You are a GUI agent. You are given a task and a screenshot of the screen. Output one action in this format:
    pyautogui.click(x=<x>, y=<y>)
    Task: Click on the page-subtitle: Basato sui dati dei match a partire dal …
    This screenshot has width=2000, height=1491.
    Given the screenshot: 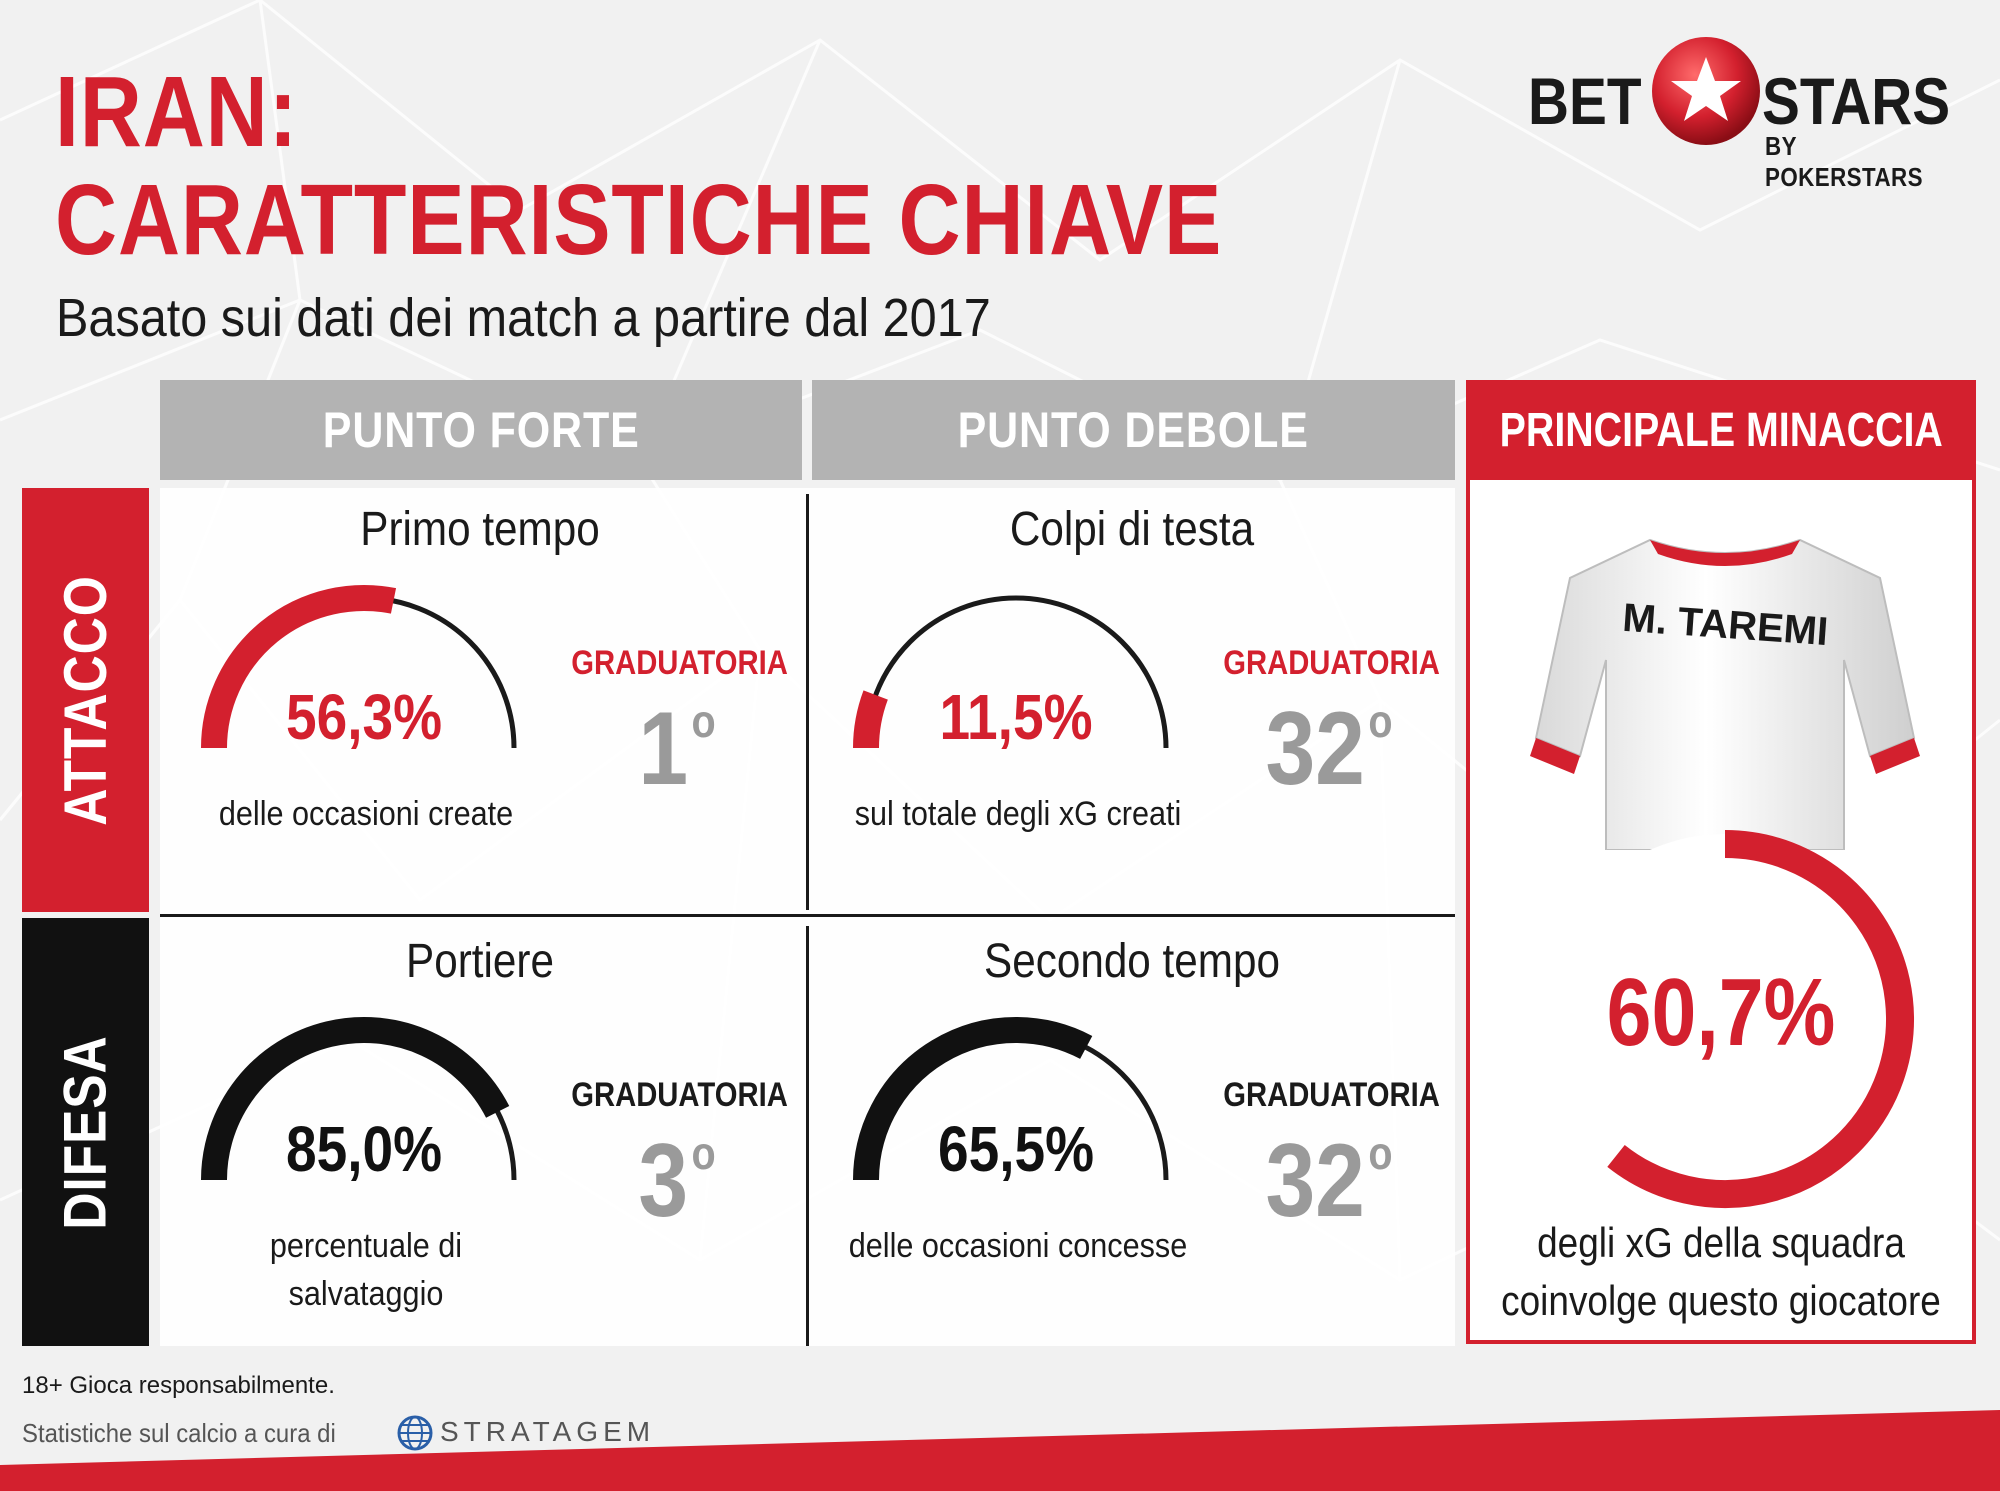 What is the action you would take?
    pyautogui.click(x=523, y=318)
    